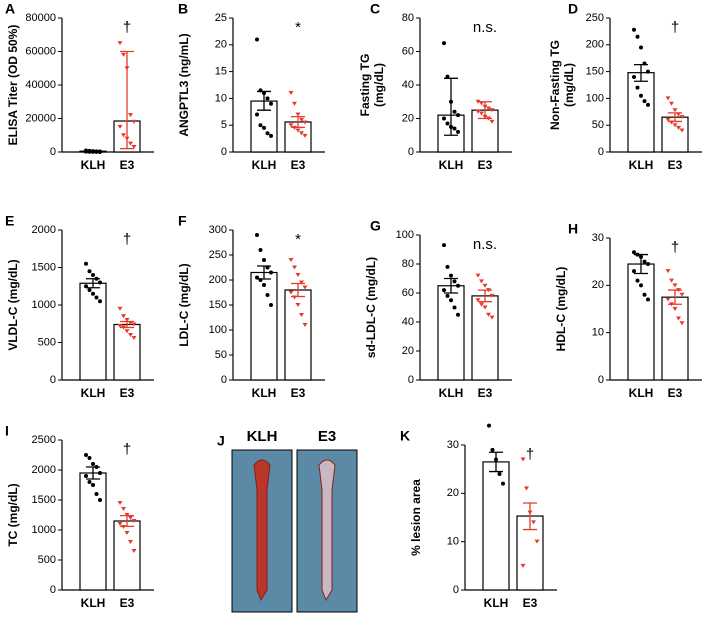  What do you see at coordinates (182, 221) in the screenshot?
I see `panel-letter: F` at bounding box center [182, 221].